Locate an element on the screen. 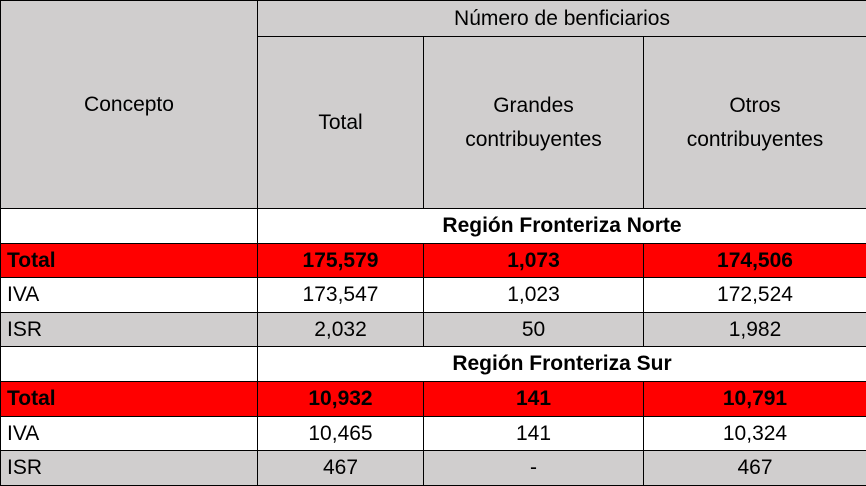 The width and height of the screenshot is (866, 486). table-row-iva-sur: IVA 10,465 141 10,324 is located at coordinates (433, 433).